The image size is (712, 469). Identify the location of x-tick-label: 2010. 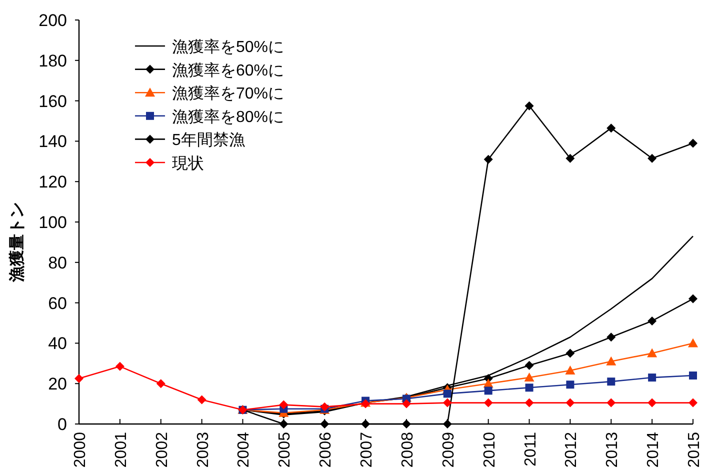
(489, 450).